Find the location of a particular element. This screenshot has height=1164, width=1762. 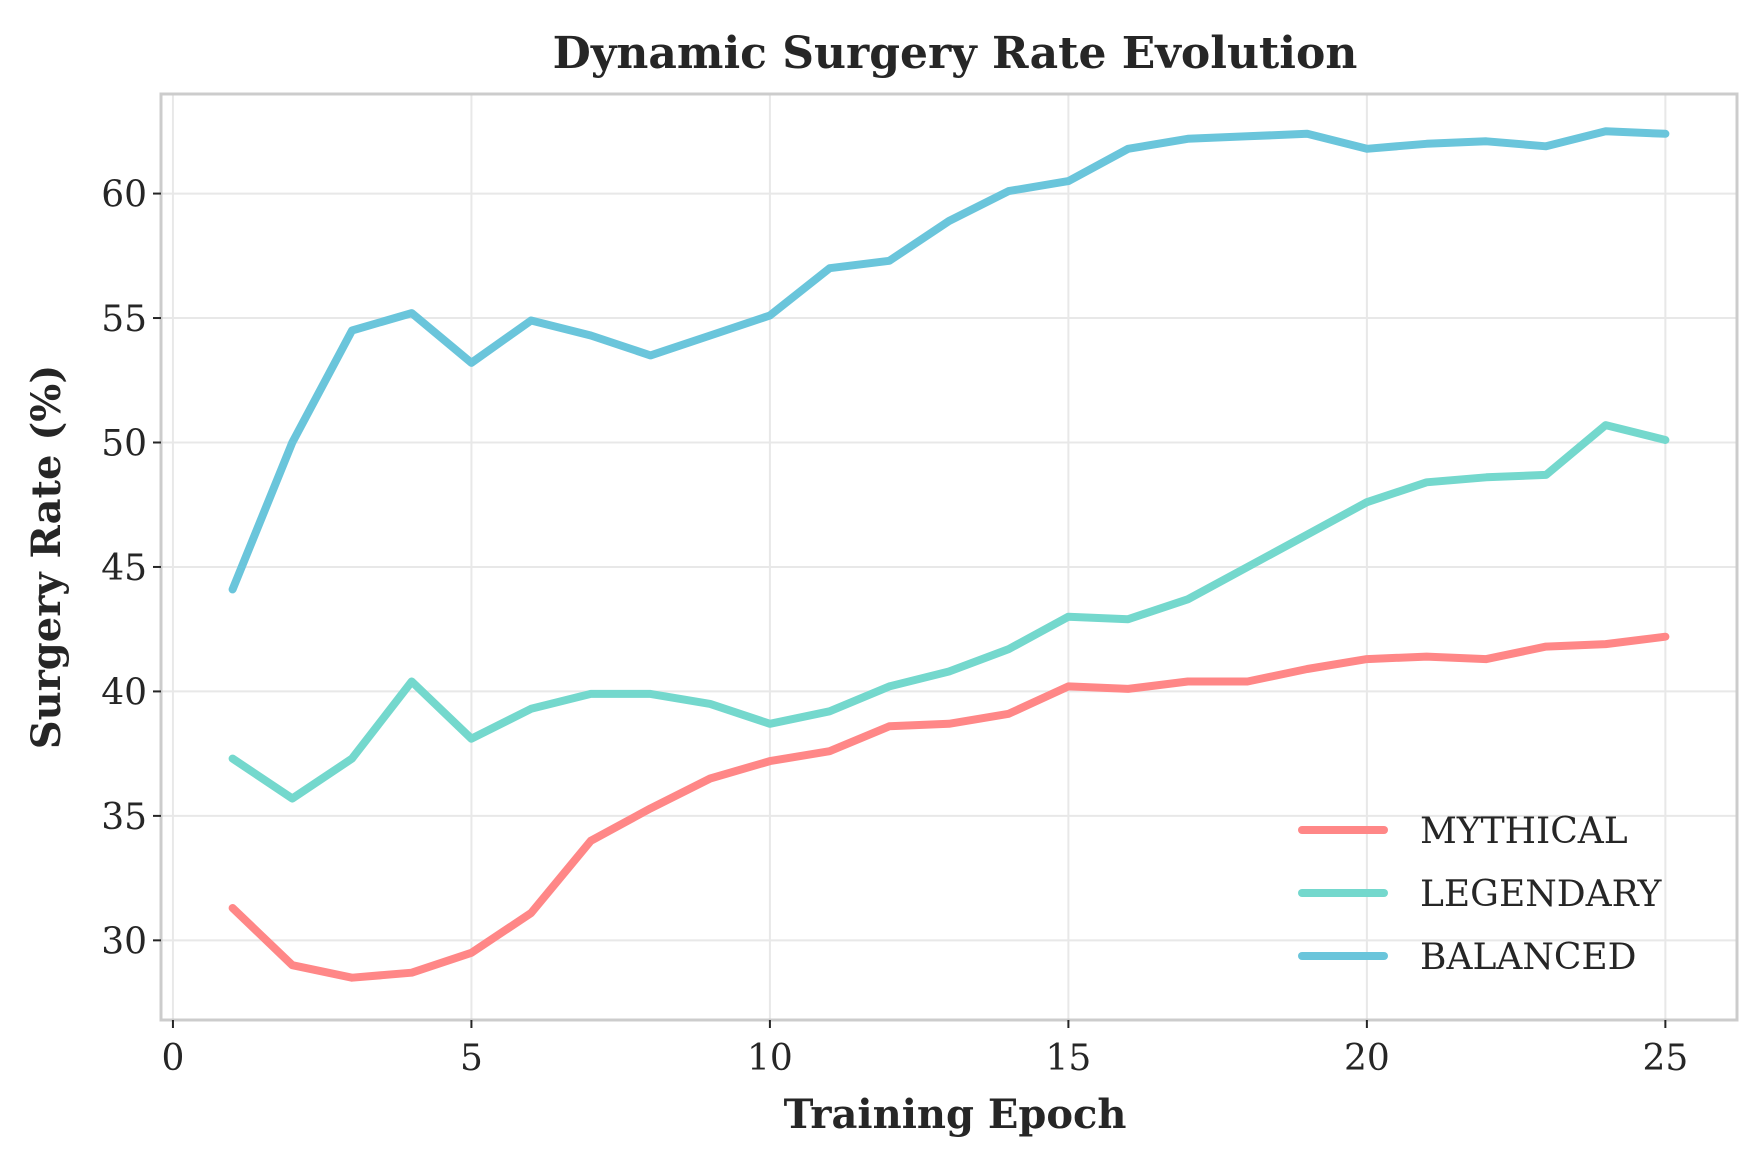

y-tick-label: 30 is located at coordinates (124, 941).